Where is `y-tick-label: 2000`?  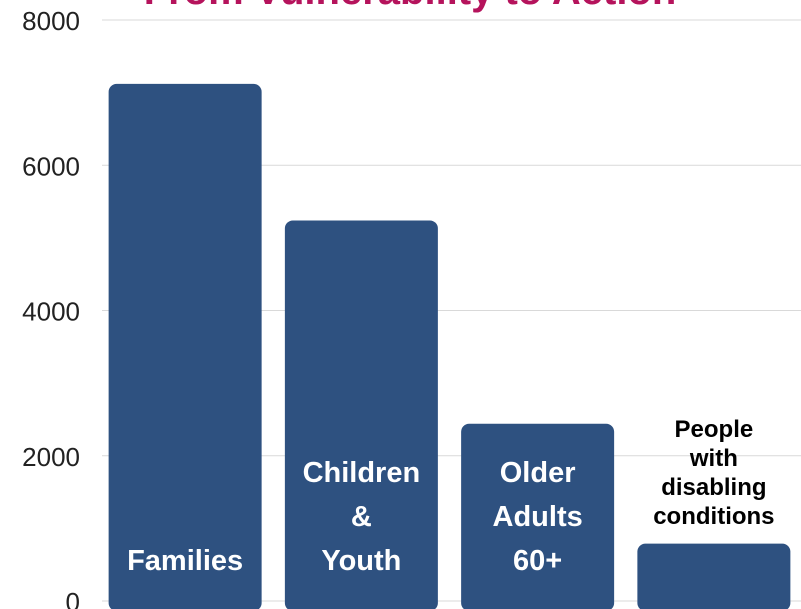 y-tick-label: 2000 is located at coordinates (51, 457).